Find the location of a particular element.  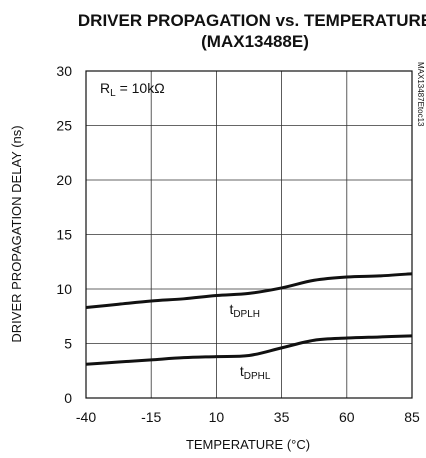

series-label-sub: DPHL is located at coordinates (257, 376).